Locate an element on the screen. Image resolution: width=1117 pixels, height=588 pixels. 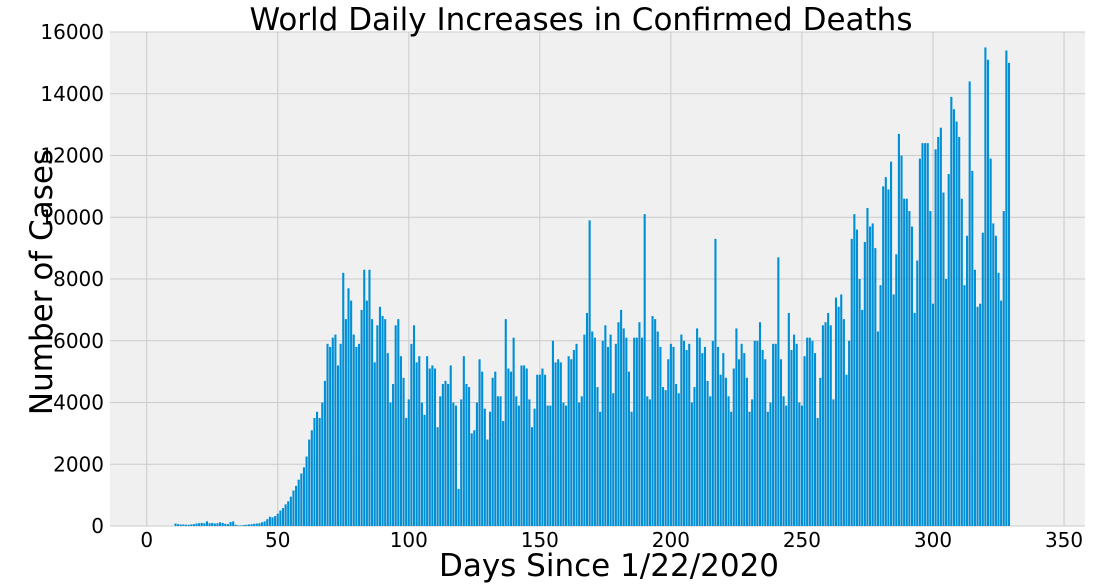
y-tick-label: 2000 is located at coordinates (78, 464).